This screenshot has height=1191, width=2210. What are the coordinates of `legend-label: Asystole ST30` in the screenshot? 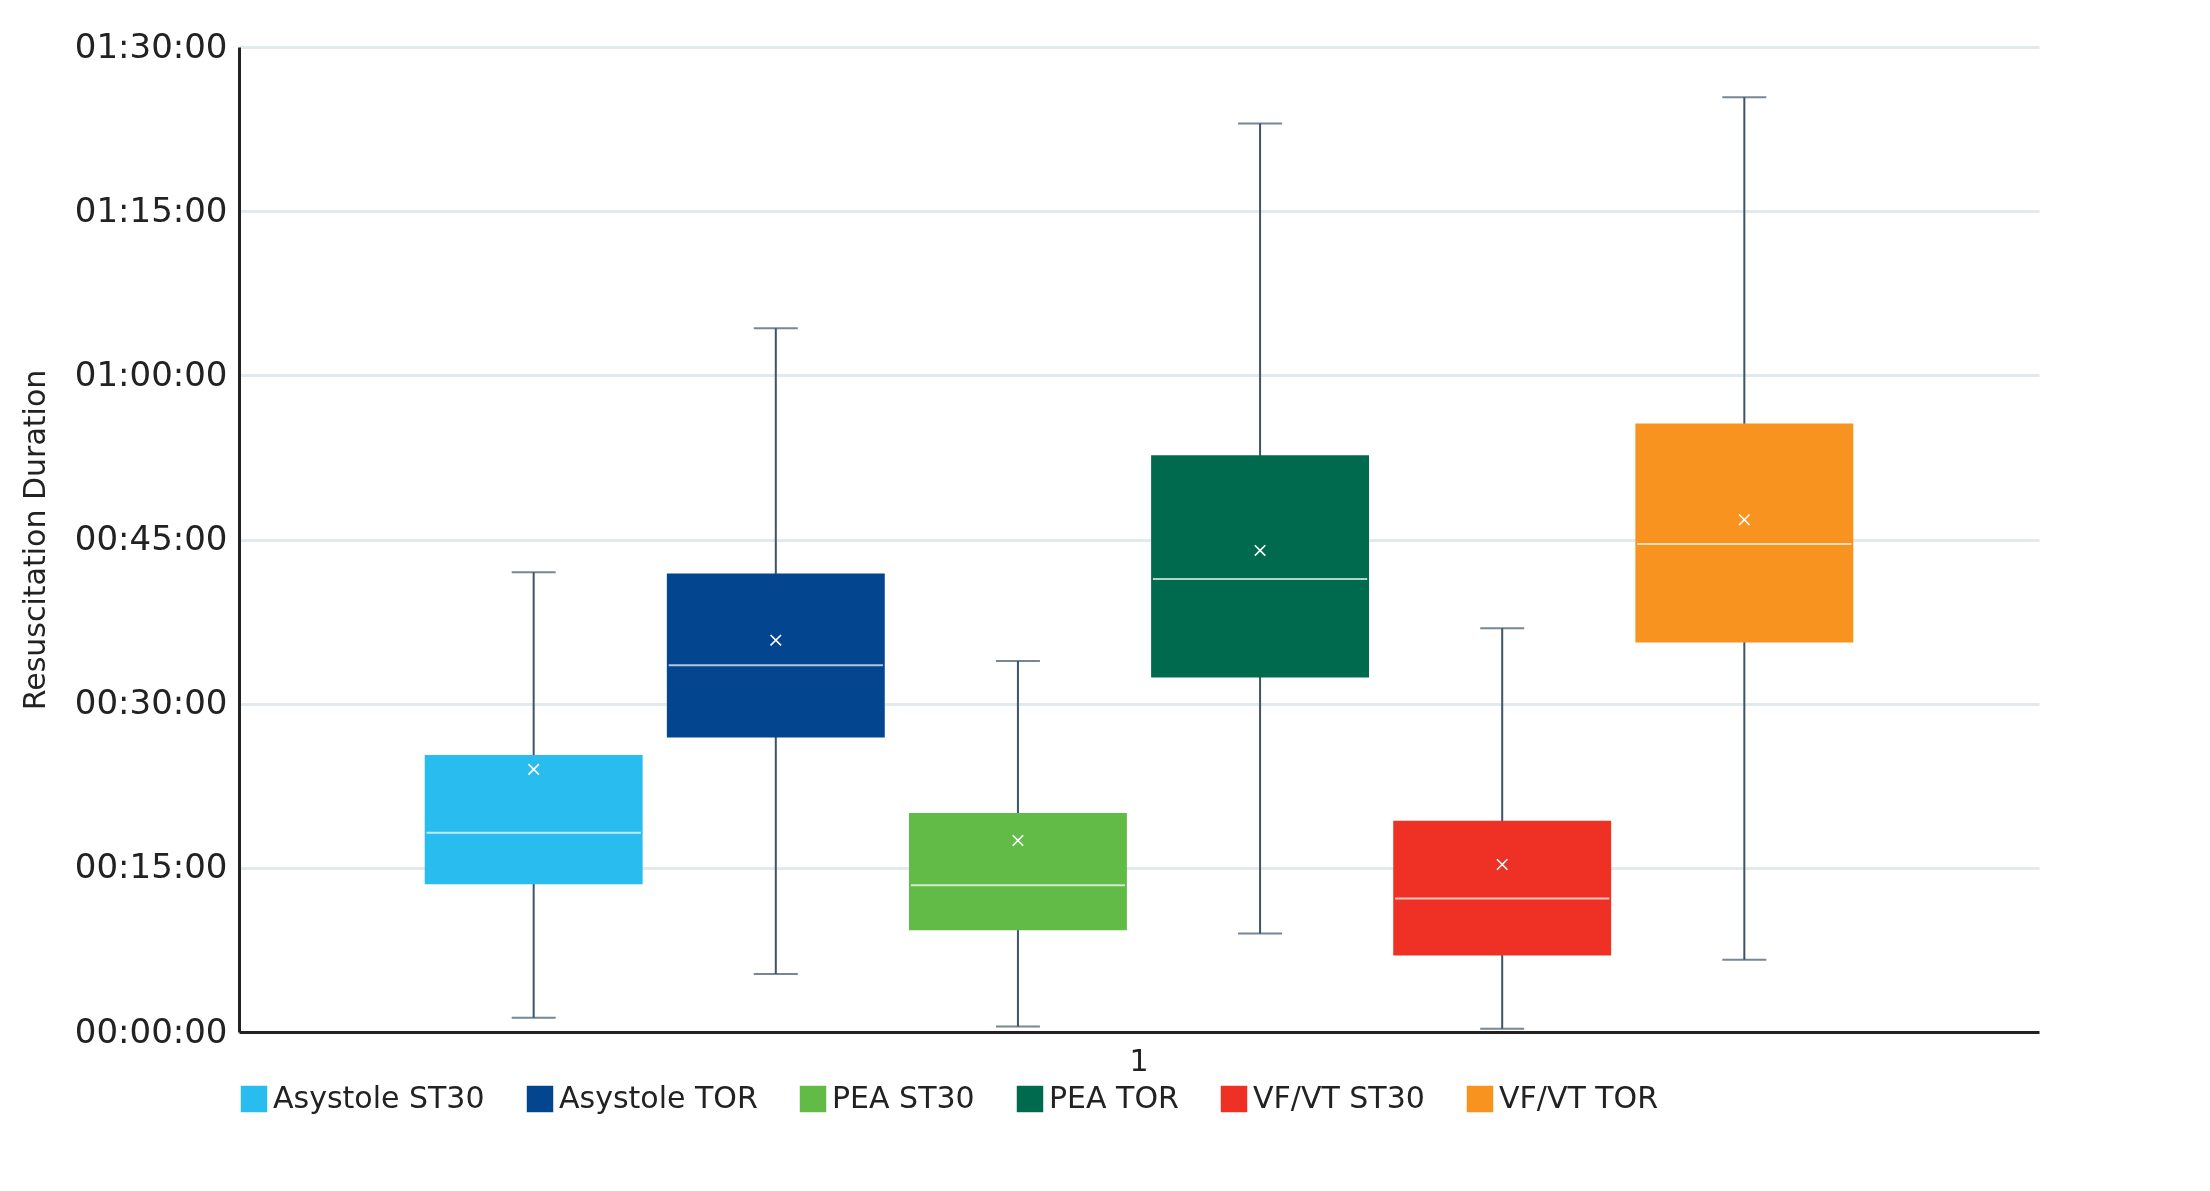 It's located at (379, 1097).